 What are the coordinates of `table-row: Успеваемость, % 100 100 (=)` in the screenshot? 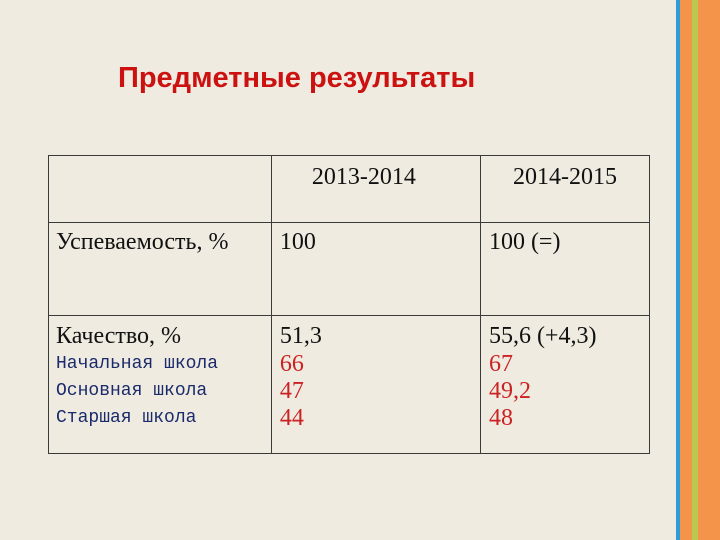 It's located at (349, 269).